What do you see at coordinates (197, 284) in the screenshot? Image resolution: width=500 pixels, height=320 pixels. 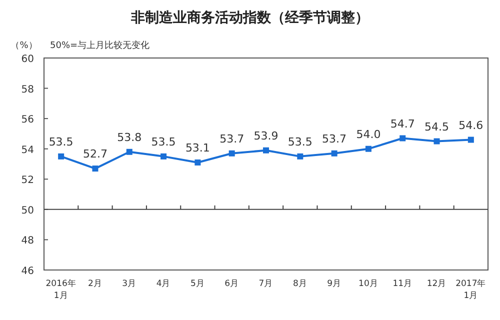 I see `x-tick-label: 5月` at bounding box center [197, 284].